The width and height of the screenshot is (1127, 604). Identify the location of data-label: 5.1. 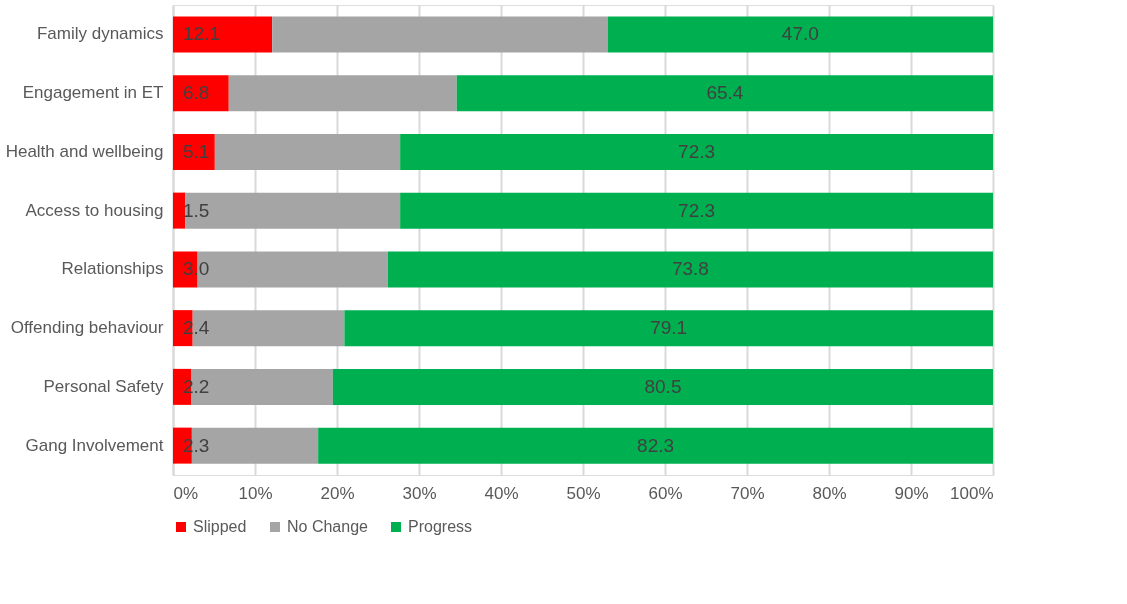
(196, 151).